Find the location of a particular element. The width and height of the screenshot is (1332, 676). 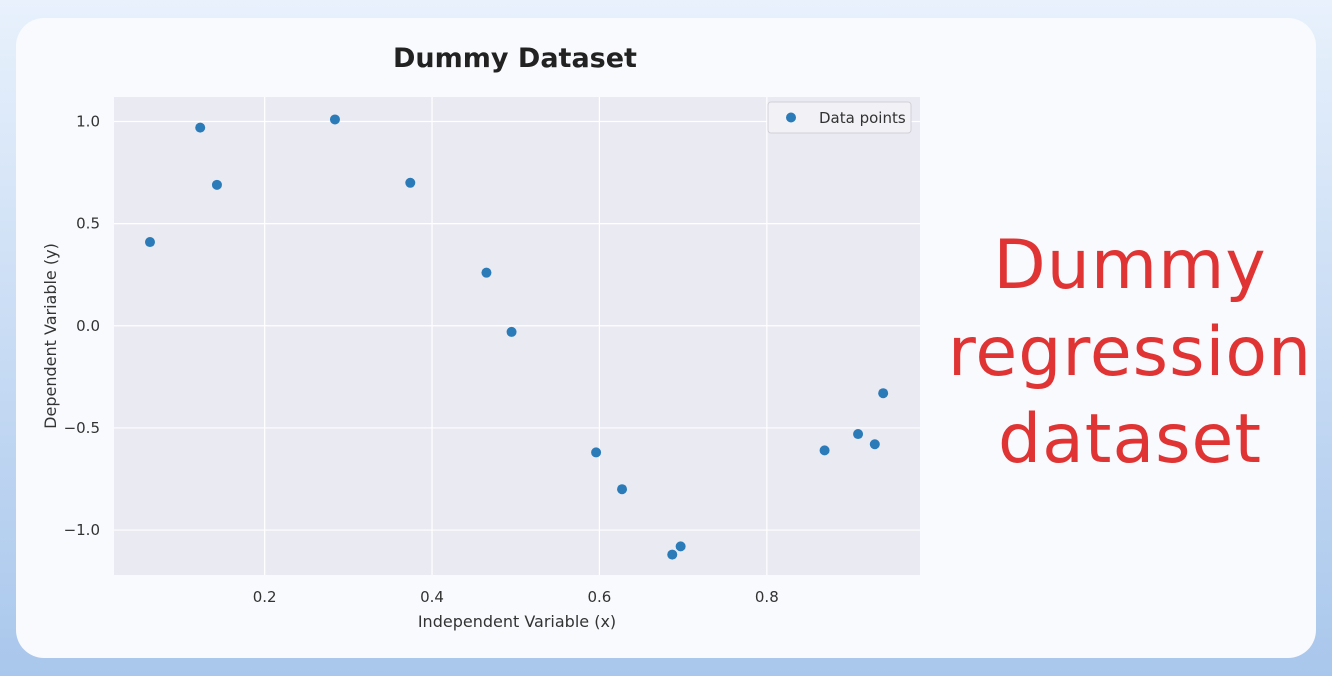

y-tick-label: 0.5 is located at coordinates (88, 224).